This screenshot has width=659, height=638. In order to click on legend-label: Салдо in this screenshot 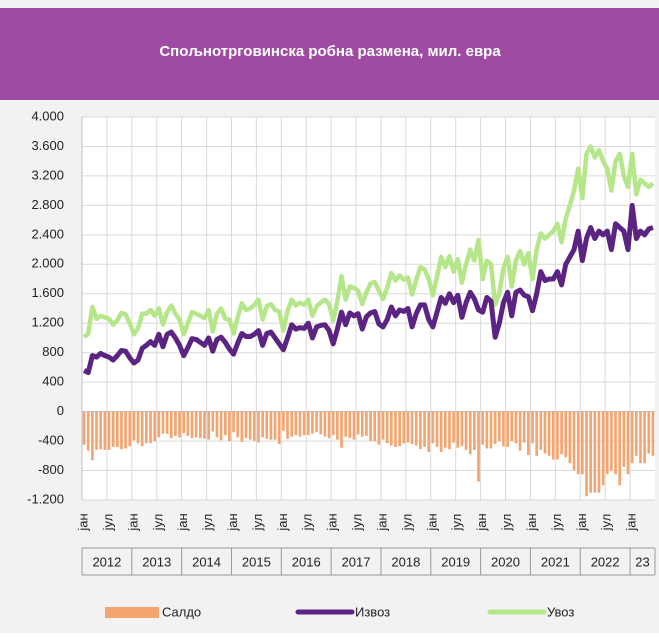, I will do `click(181, 611)`.